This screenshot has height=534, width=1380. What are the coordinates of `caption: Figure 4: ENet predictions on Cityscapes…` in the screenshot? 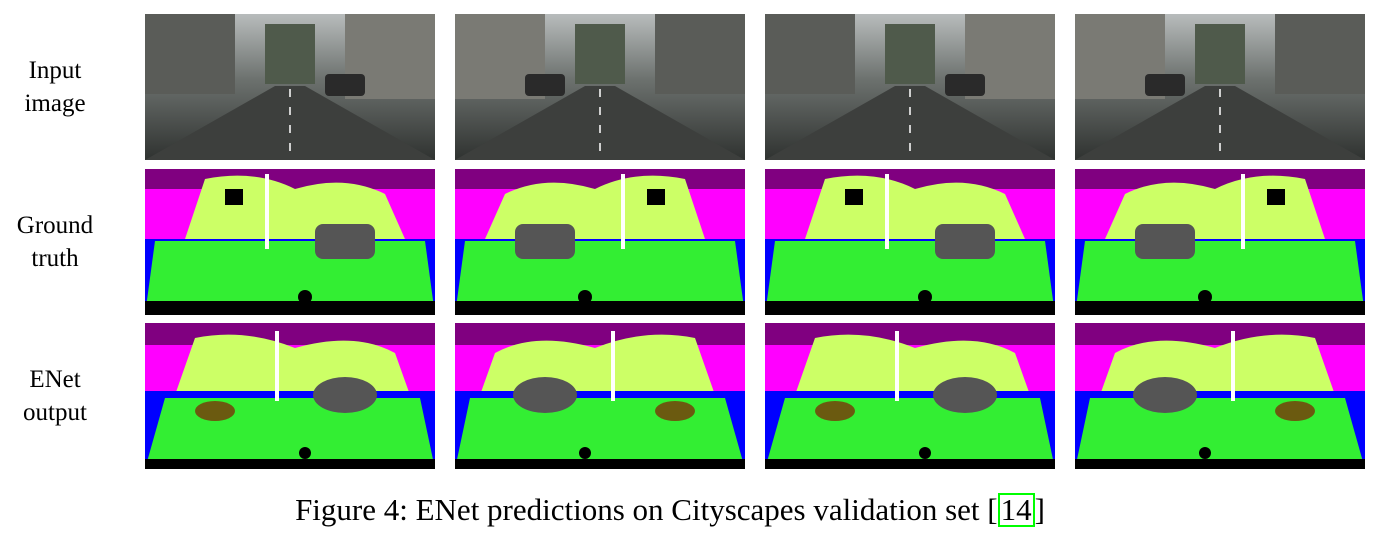 It's located at (670, 510).